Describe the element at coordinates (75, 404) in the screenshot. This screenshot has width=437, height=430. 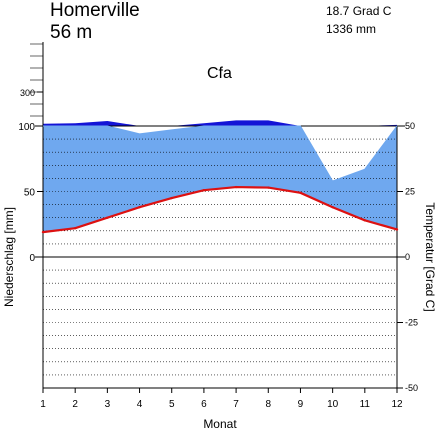
I see `x-tick-label: 2` at that location.